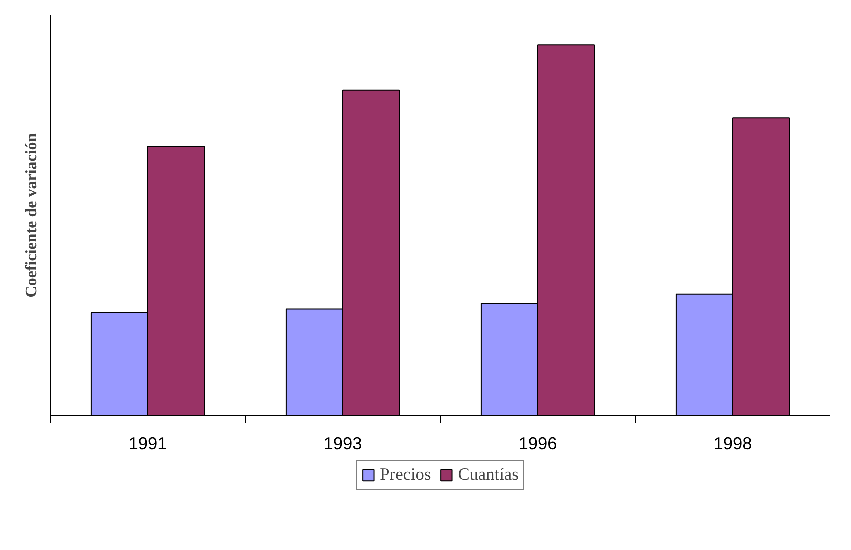  What do you see at coordinates (488, 474) in the screenshot?
I see `legend-label: Cuantías` at bounding box center [488, 474].